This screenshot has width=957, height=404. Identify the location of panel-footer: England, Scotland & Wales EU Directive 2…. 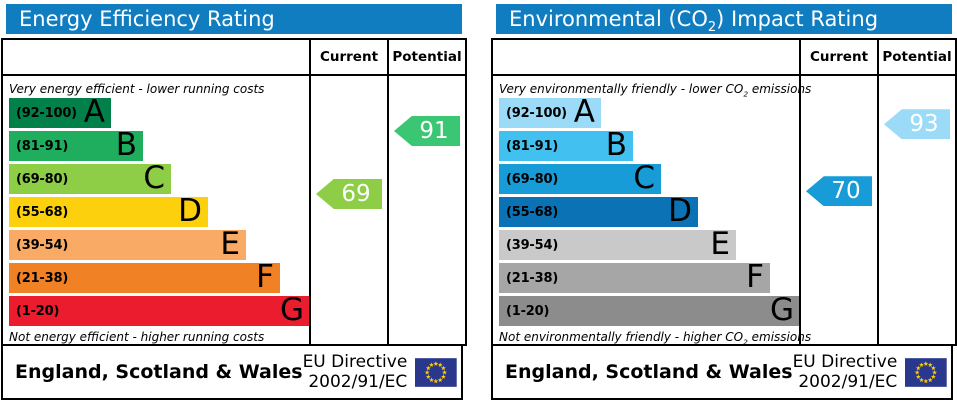
(232, 372).